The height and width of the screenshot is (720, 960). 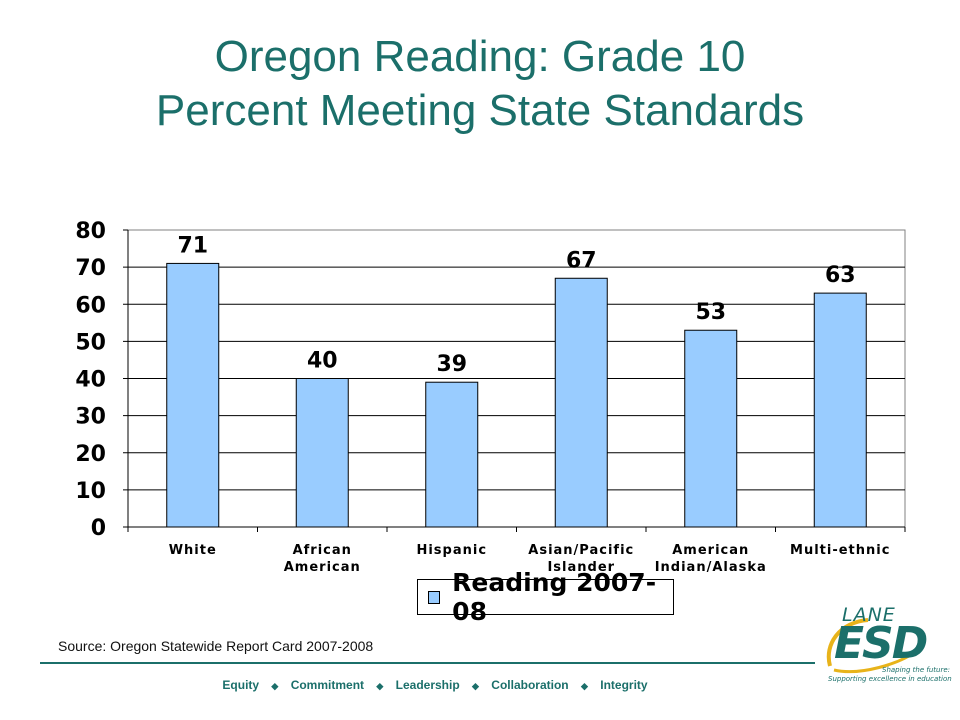 I want to click on x-tick-label: Multi-ethnic, so click(x=840, y=550).